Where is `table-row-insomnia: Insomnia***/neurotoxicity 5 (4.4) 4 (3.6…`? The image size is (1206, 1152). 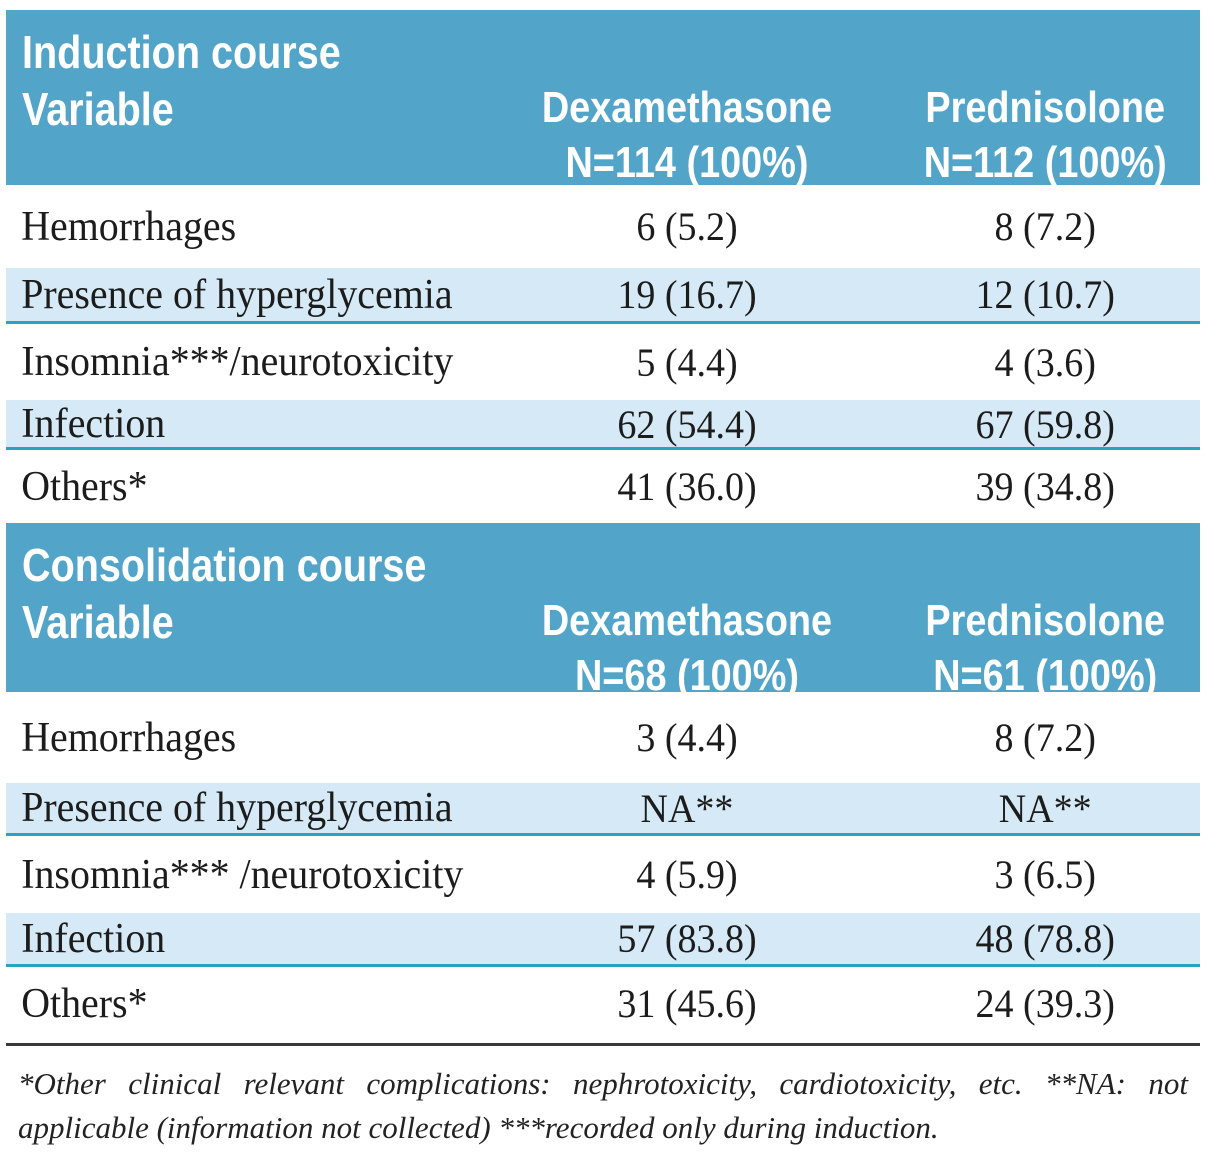 table-row-insomnia: Insomnia***/neurotoxicity 5 (4.4) 4 (3.6… is located at coordinates (603, 362).